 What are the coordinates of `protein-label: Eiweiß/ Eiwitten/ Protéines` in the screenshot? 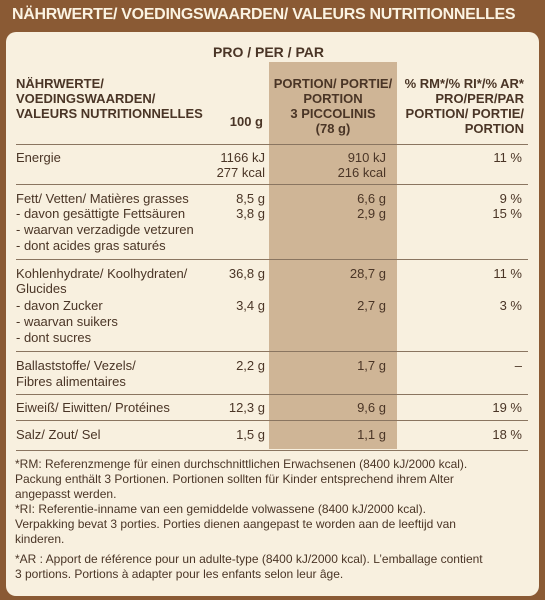 It's located at (93, 407).